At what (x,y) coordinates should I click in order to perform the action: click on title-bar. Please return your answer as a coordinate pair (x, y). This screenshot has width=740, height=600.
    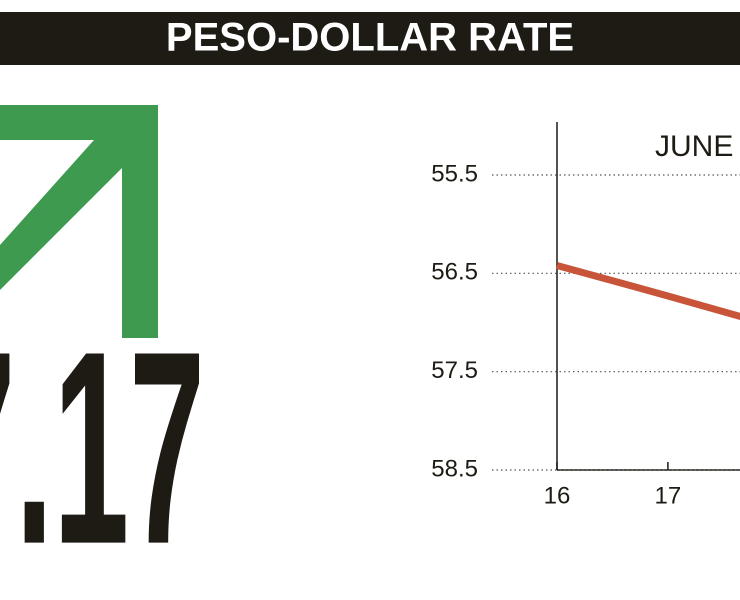
    Looking at the image, I should click on (370, 38).